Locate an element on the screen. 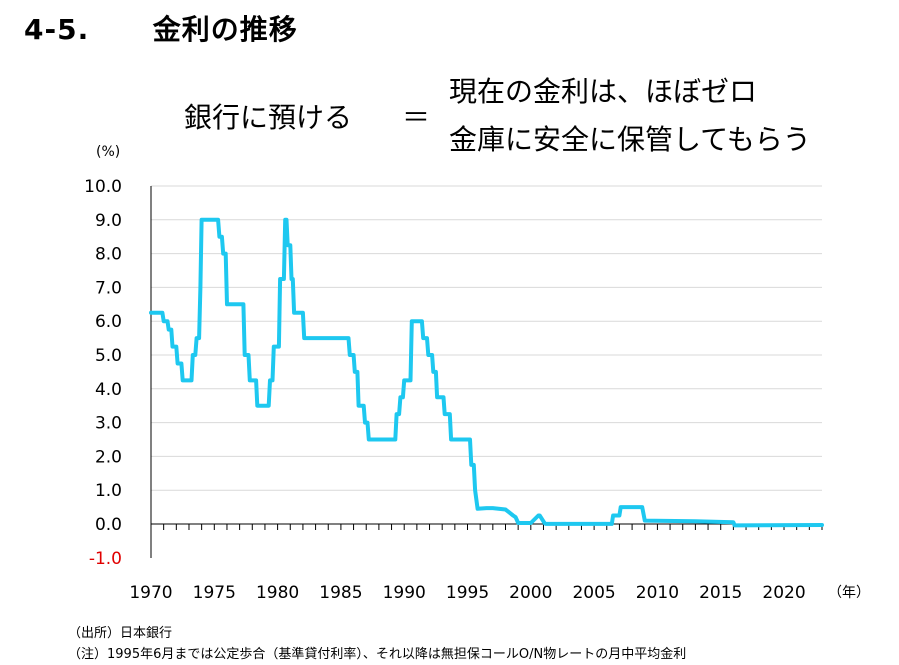 This screenshot has height=665, width=899. message-equals: ＝ is located at coordinates (416, 117).